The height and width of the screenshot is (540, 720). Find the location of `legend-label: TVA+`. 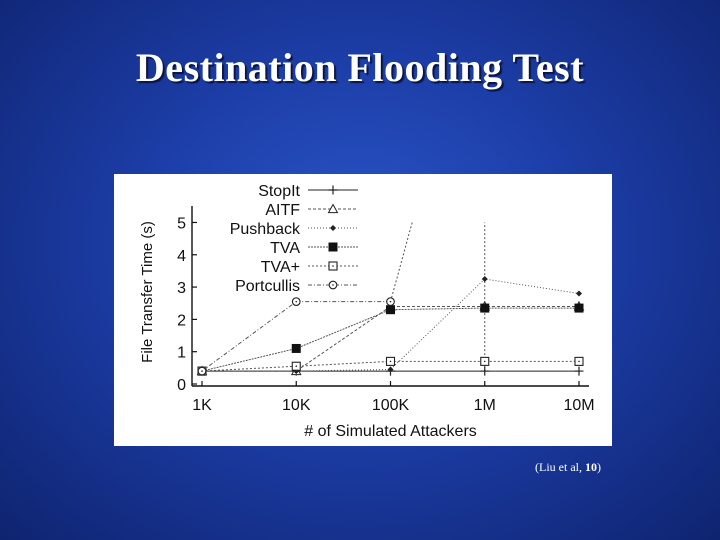

legend-label: TVA+ is located at coordinates (280, 267).